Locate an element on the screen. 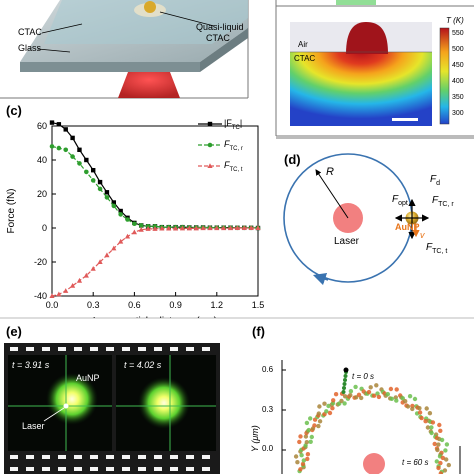 The image size is (474, 474). y-tick-label: 0 is located at coordinates (44, 228).